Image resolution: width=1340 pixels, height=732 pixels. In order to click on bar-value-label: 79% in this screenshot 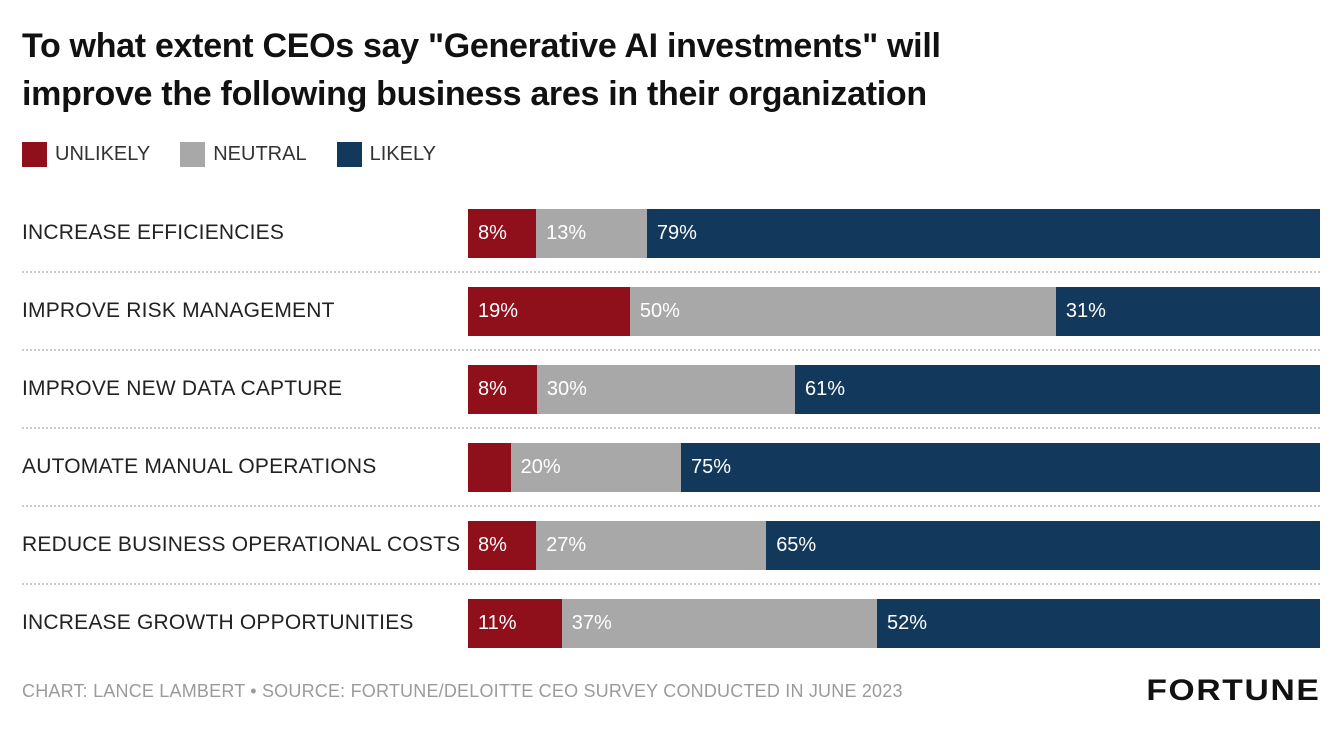, I will do `click(676, 232)`.